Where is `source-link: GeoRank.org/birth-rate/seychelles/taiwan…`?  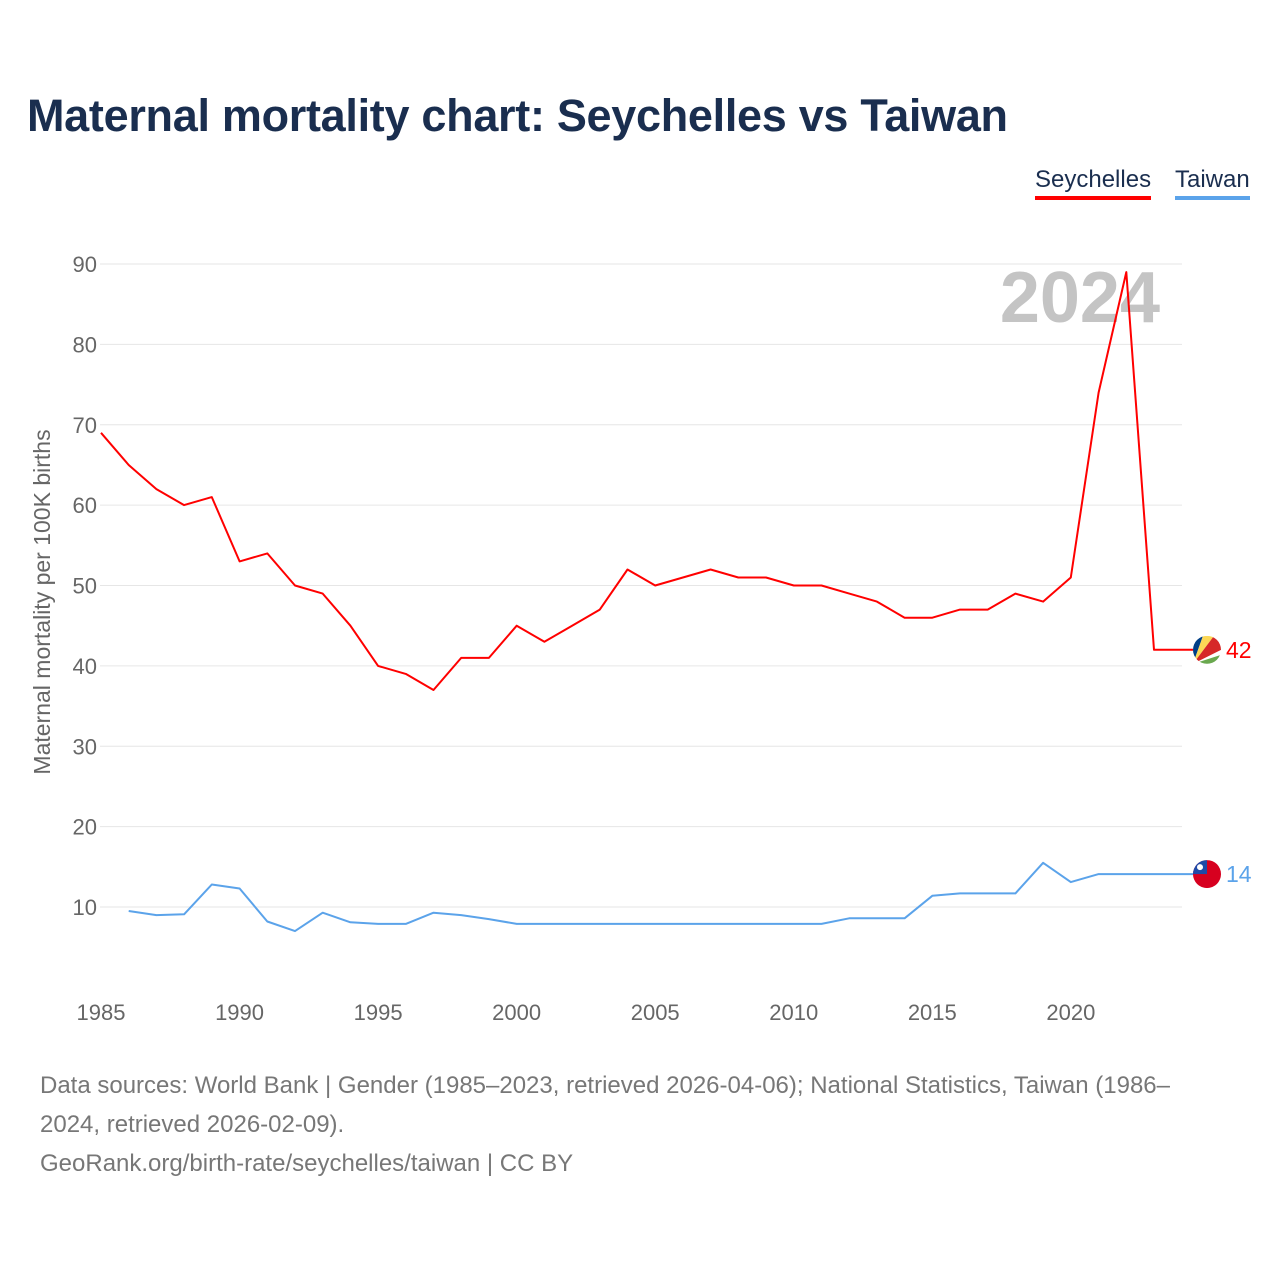
source-link: GeoRank.org/birth-rate/seychelles/taiwan… is located at coordinates (307, 1163).